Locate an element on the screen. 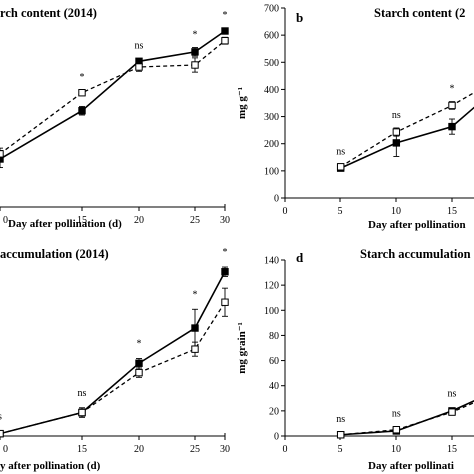 This screenshot has width=474, height=474. panel-letter: d is located at coordinates (300, 257).